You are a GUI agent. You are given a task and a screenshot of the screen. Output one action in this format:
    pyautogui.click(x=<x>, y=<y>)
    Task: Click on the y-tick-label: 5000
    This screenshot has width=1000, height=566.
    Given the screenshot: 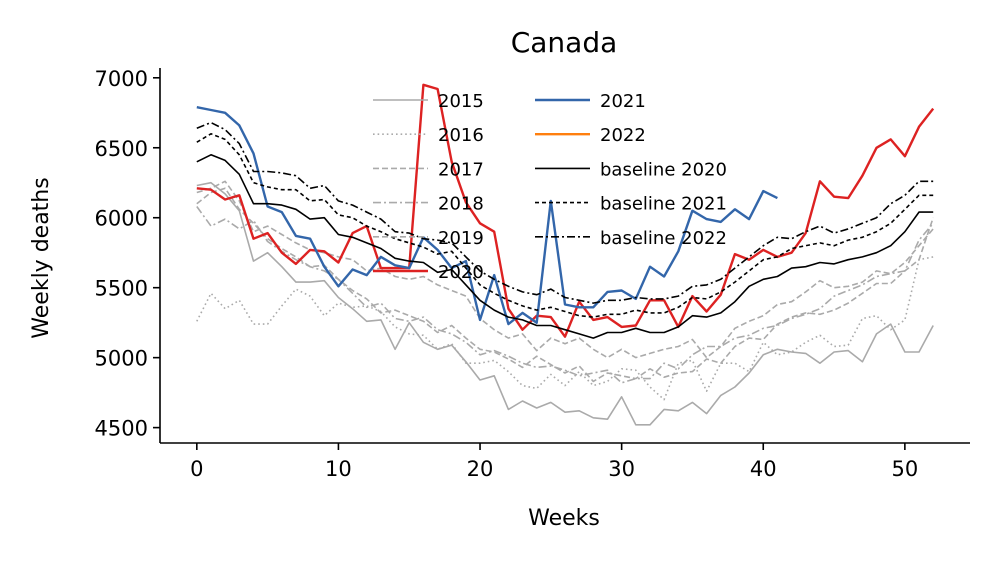 What is the action you would take?
    pyautogui.click(x=121, y=359)
    